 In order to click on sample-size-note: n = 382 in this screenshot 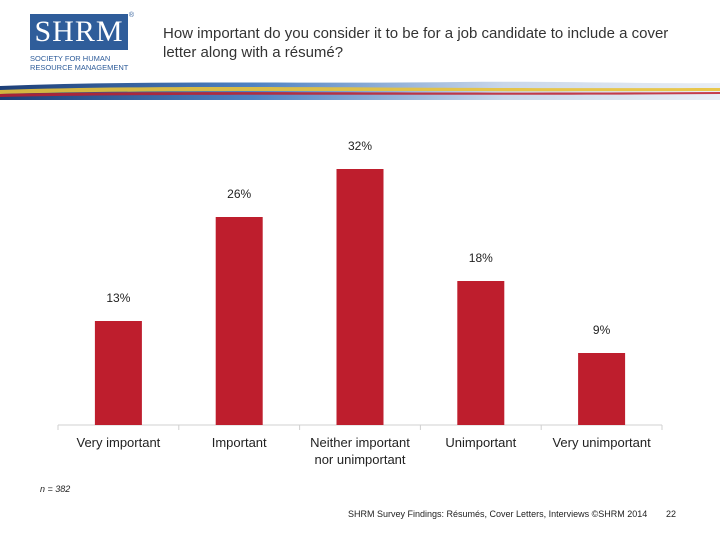, I will do `click(55, 489)`.